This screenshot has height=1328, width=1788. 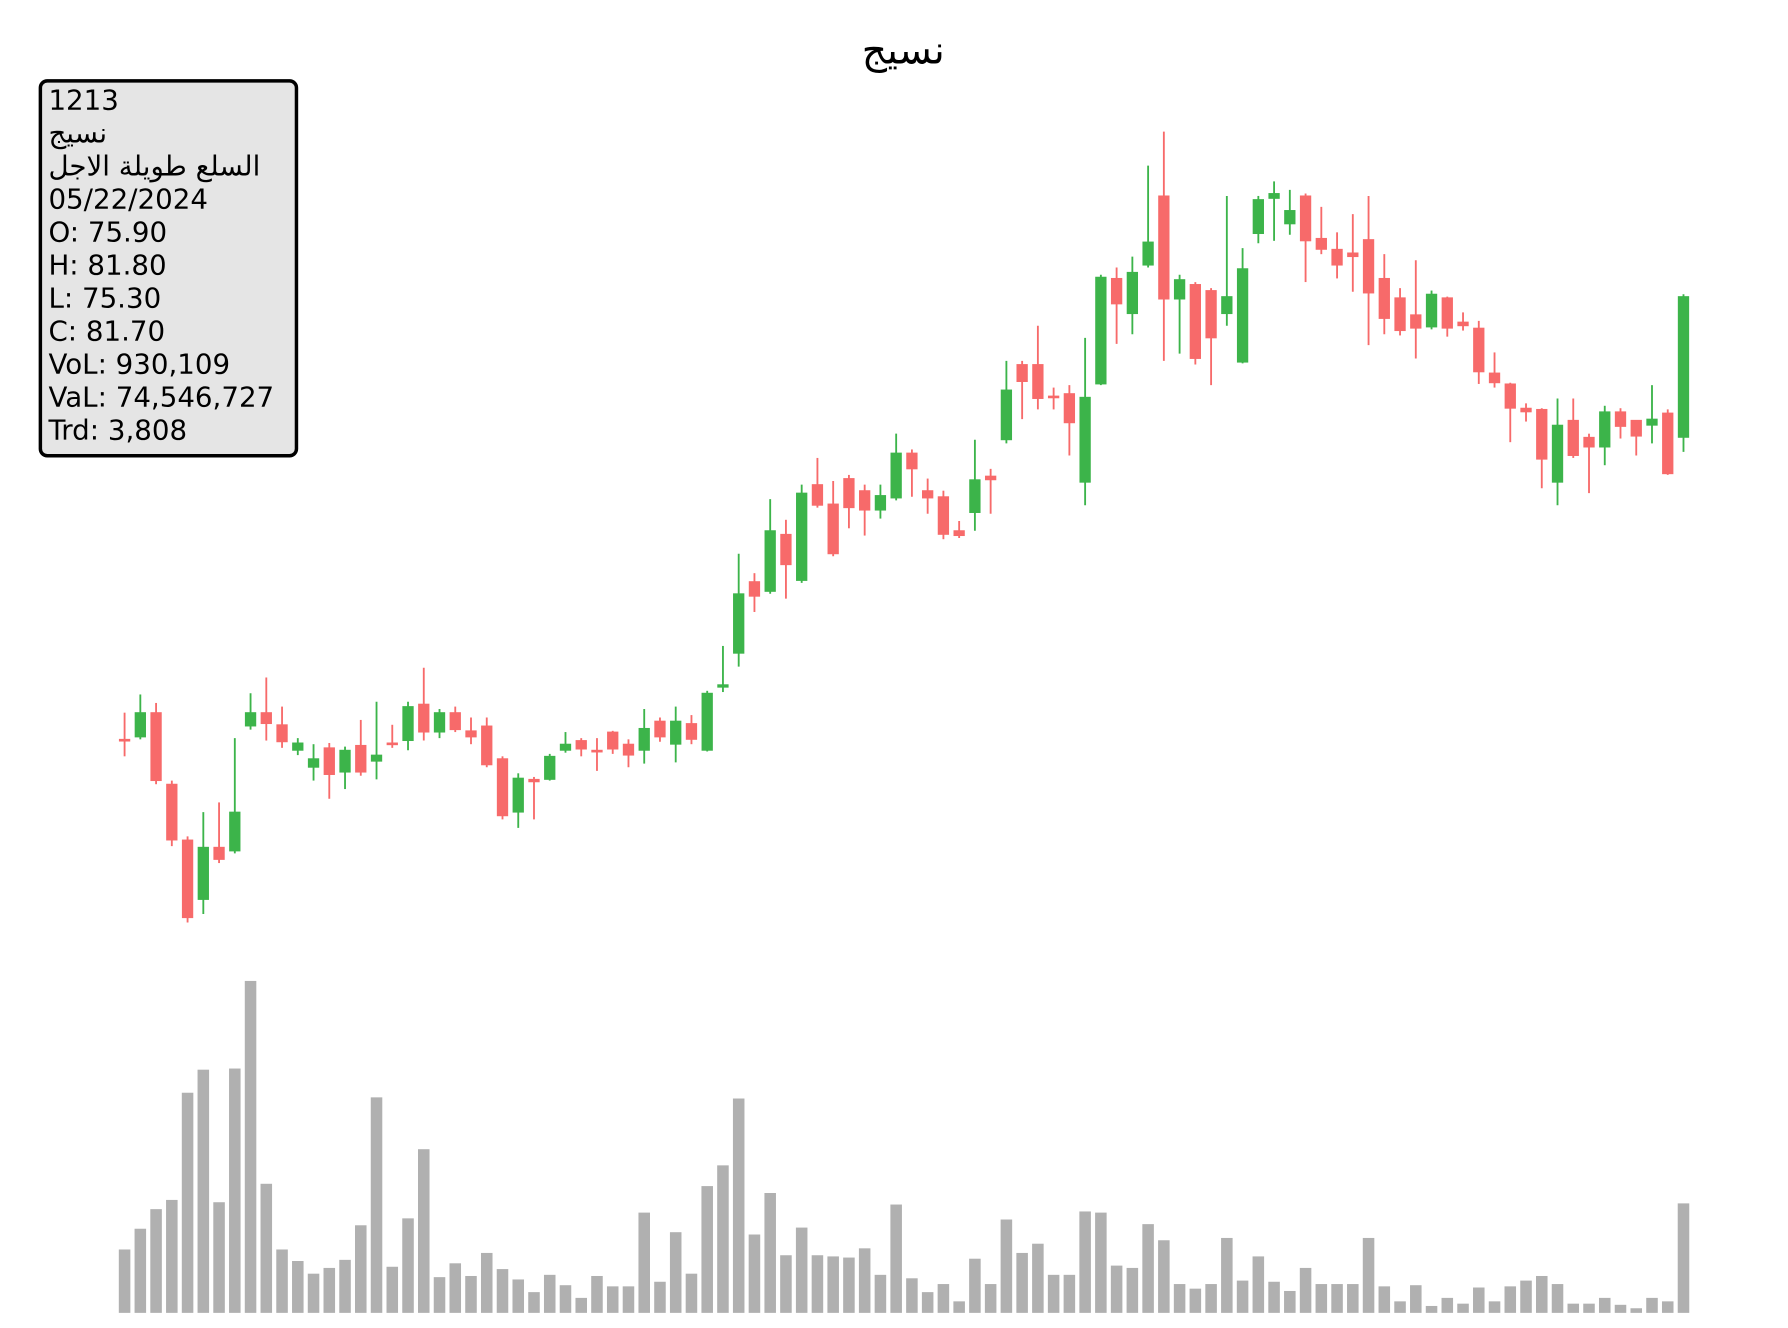 What do you see at coordinates (83, 100) in the screenshot?
I see `info-line: 1213` at bounding box center [83, 100].